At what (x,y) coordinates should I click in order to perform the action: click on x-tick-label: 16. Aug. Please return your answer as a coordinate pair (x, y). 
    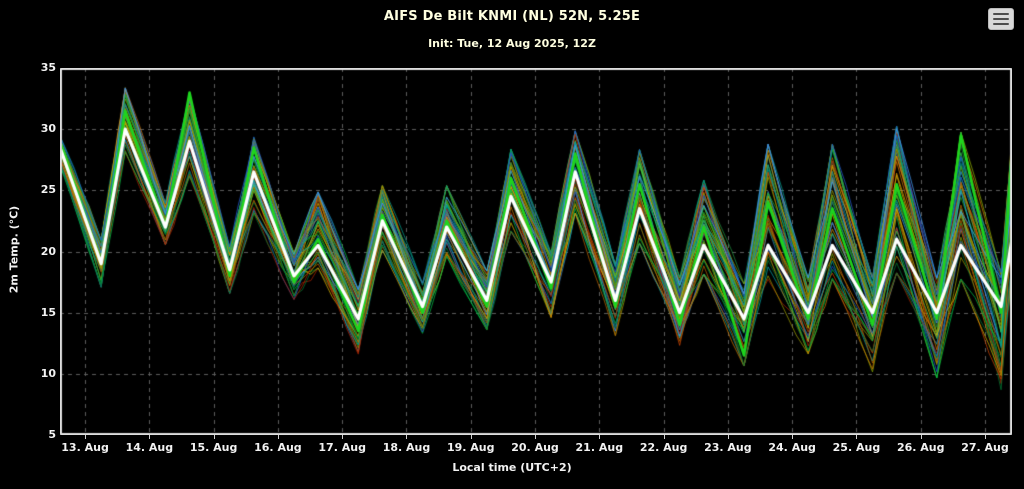
    Looking at the image, I should click on (278, 447).